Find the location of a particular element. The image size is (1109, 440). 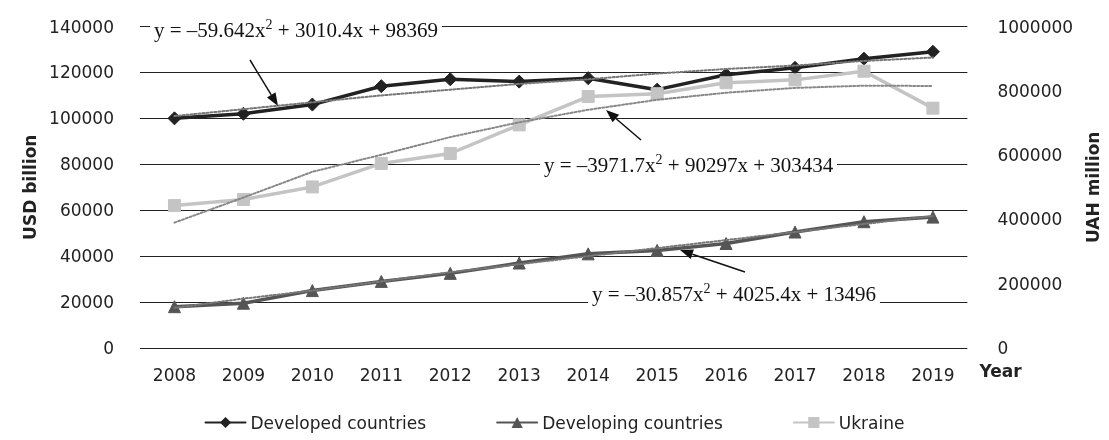

y-tick-label: 20000 is located at coordinates (86, 302).